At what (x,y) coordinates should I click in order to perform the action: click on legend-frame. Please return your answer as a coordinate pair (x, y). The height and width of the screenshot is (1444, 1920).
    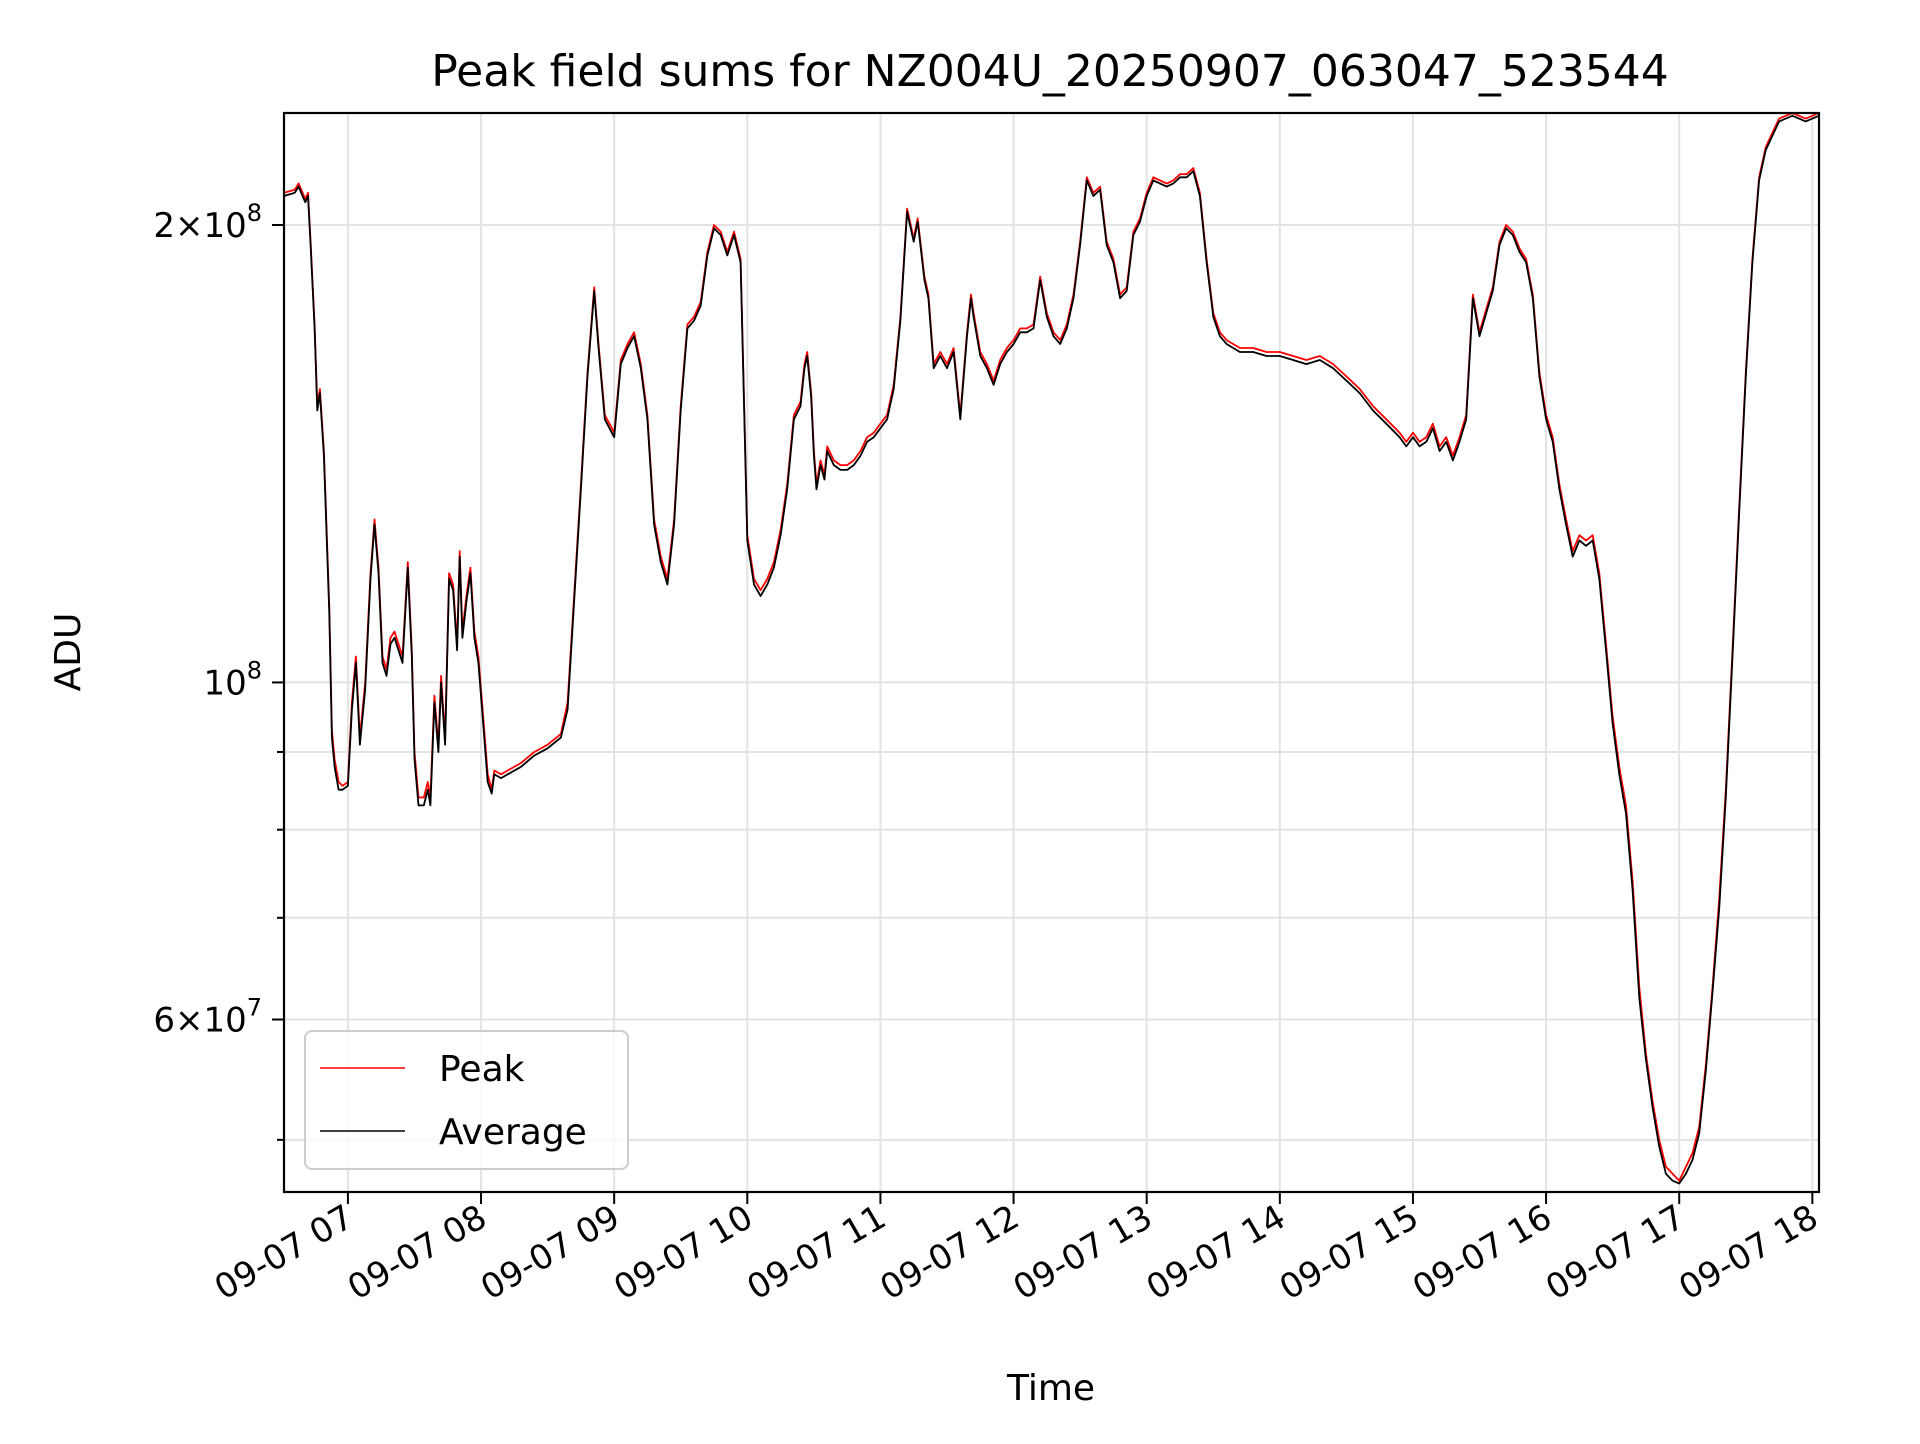
    Looking at the image, I should click on (466, 1100).